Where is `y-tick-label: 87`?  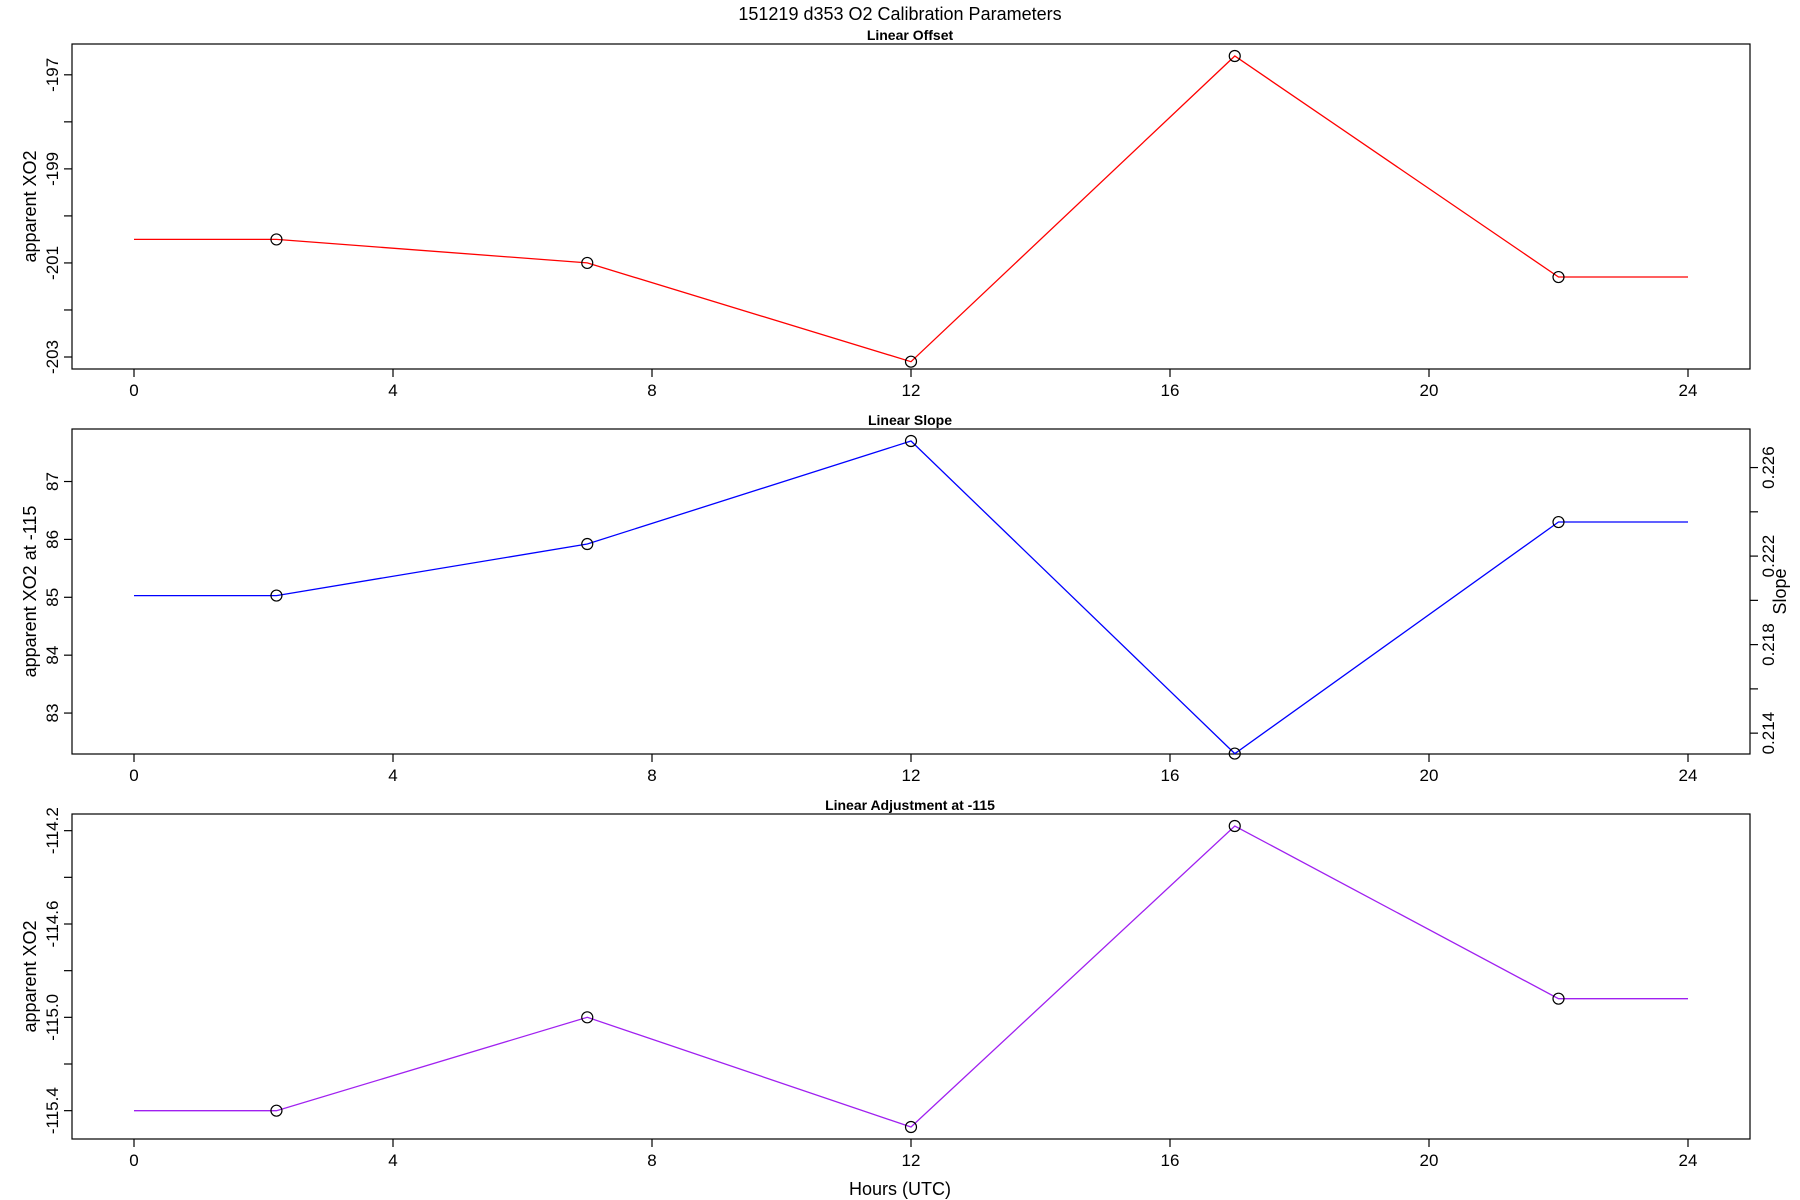 y-tick-label: 87 is located at coordinates (52, 481).